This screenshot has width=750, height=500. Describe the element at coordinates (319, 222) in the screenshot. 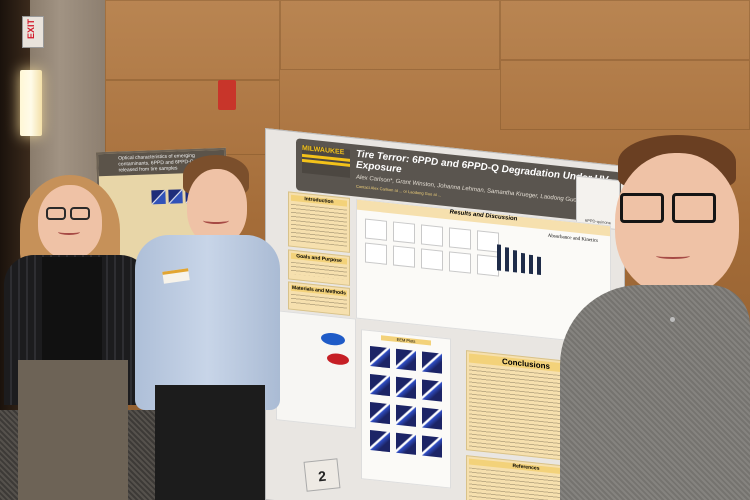

I see `introduction-section: Introduction` at that location.